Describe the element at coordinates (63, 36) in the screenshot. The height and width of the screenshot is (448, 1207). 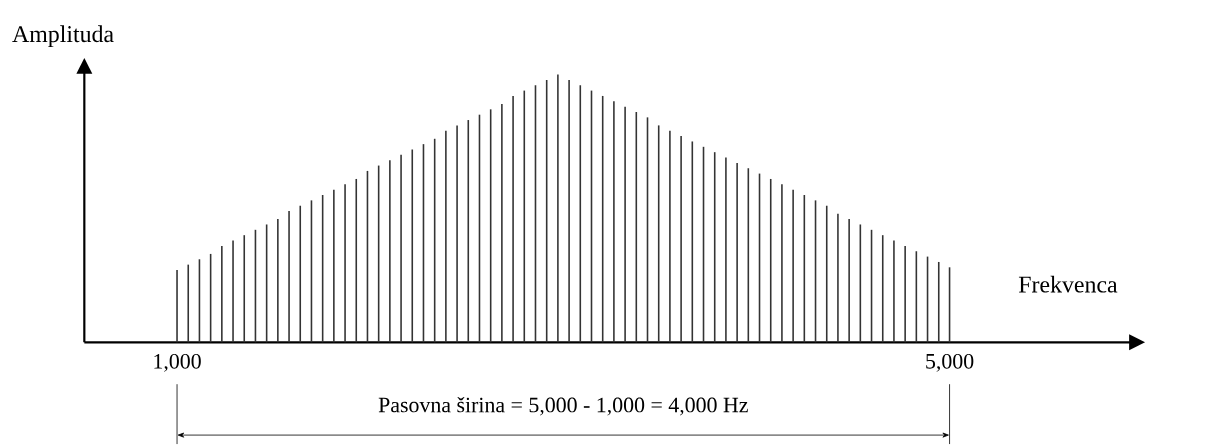
I see `y-axis-title: Amplituda` at that location.